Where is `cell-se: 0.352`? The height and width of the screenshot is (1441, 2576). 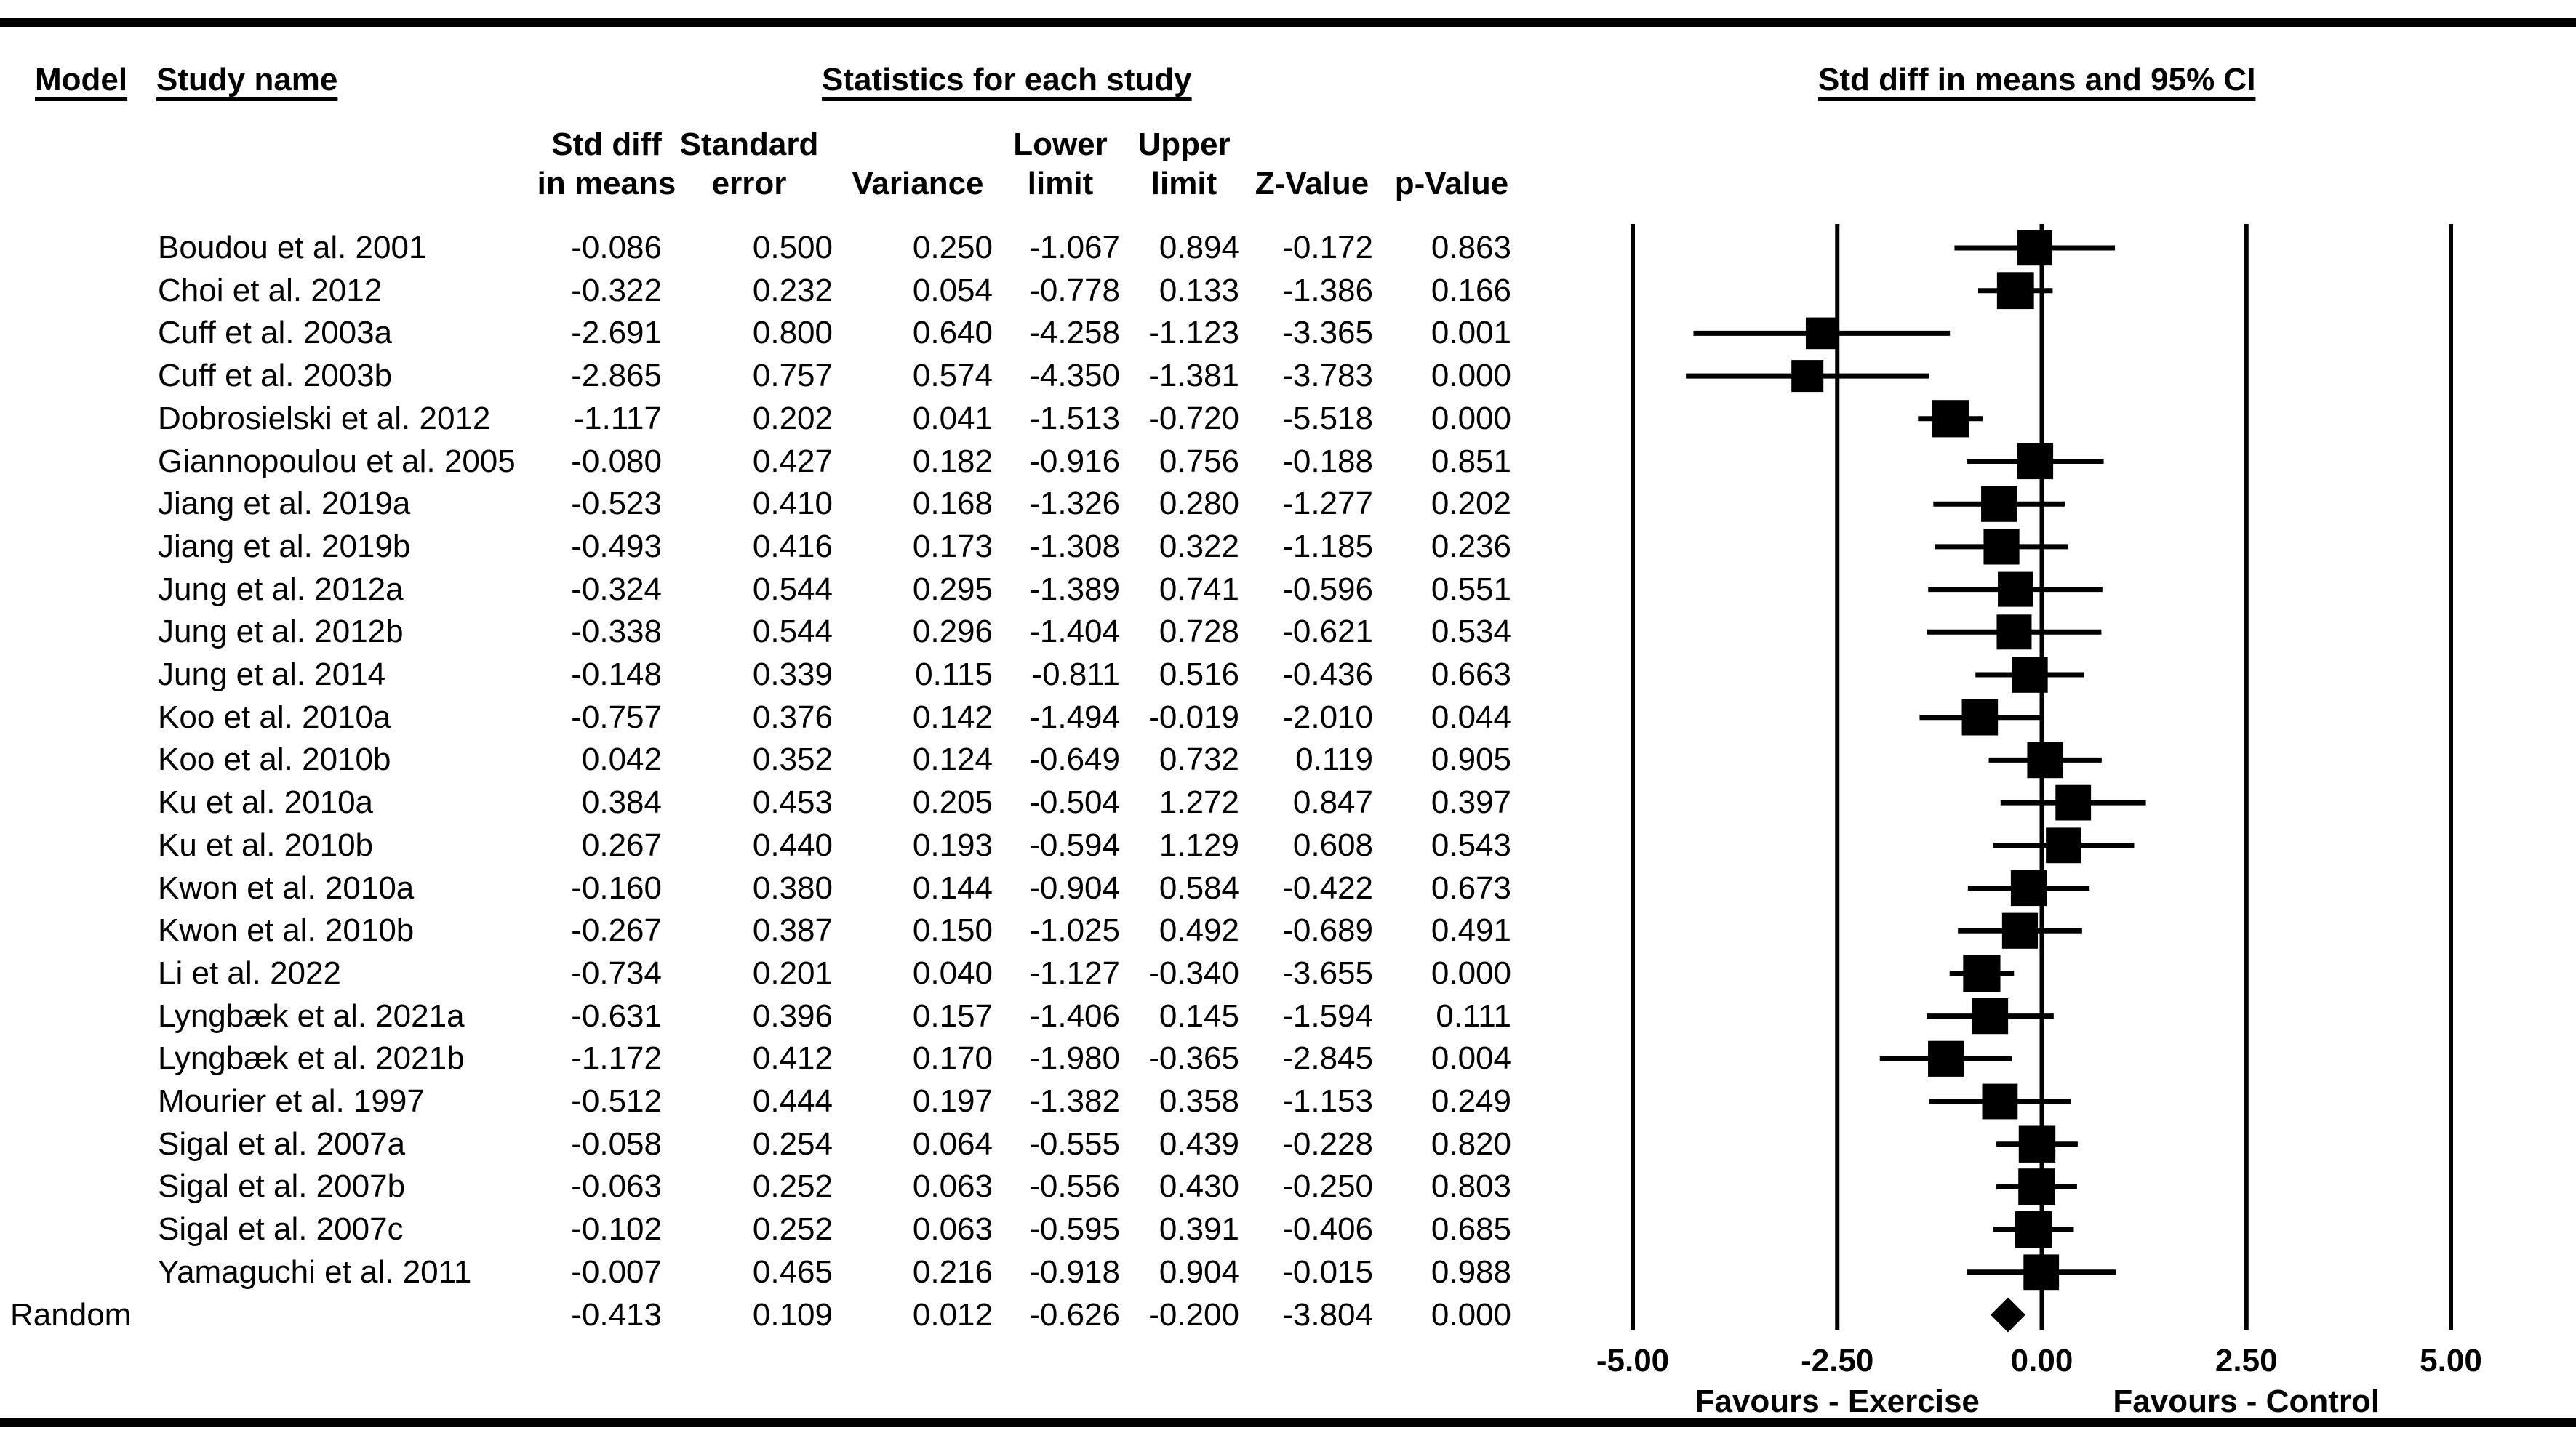 cell-se: 0.352 is located at coordinates (792, 760).